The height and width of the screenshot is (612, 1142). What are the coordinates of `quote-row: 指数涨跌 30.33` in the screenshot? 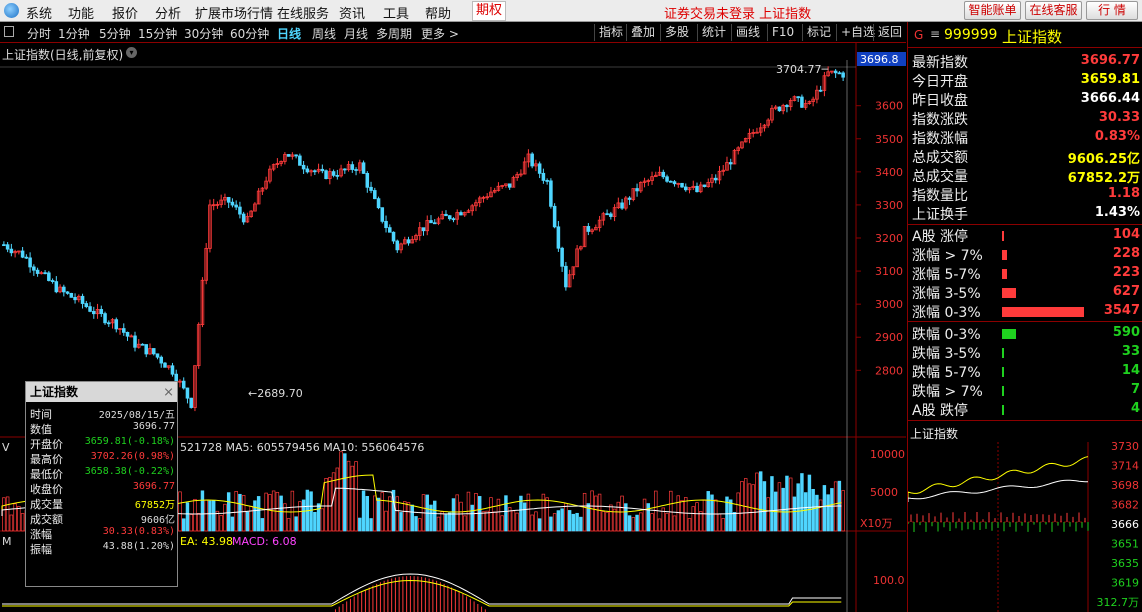 It's located at (1025, 118).